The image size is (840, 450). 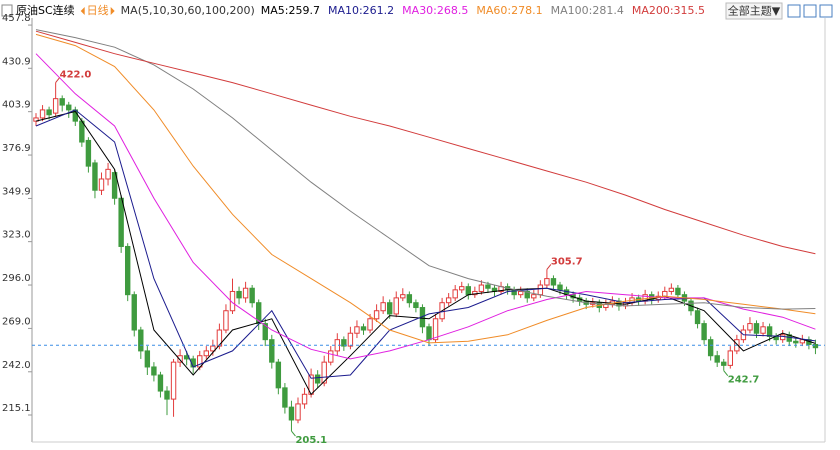 What do you see at coordinates (7, 10) in the screenshot?
I see `chart-icon` at bounding box center [7, 10].